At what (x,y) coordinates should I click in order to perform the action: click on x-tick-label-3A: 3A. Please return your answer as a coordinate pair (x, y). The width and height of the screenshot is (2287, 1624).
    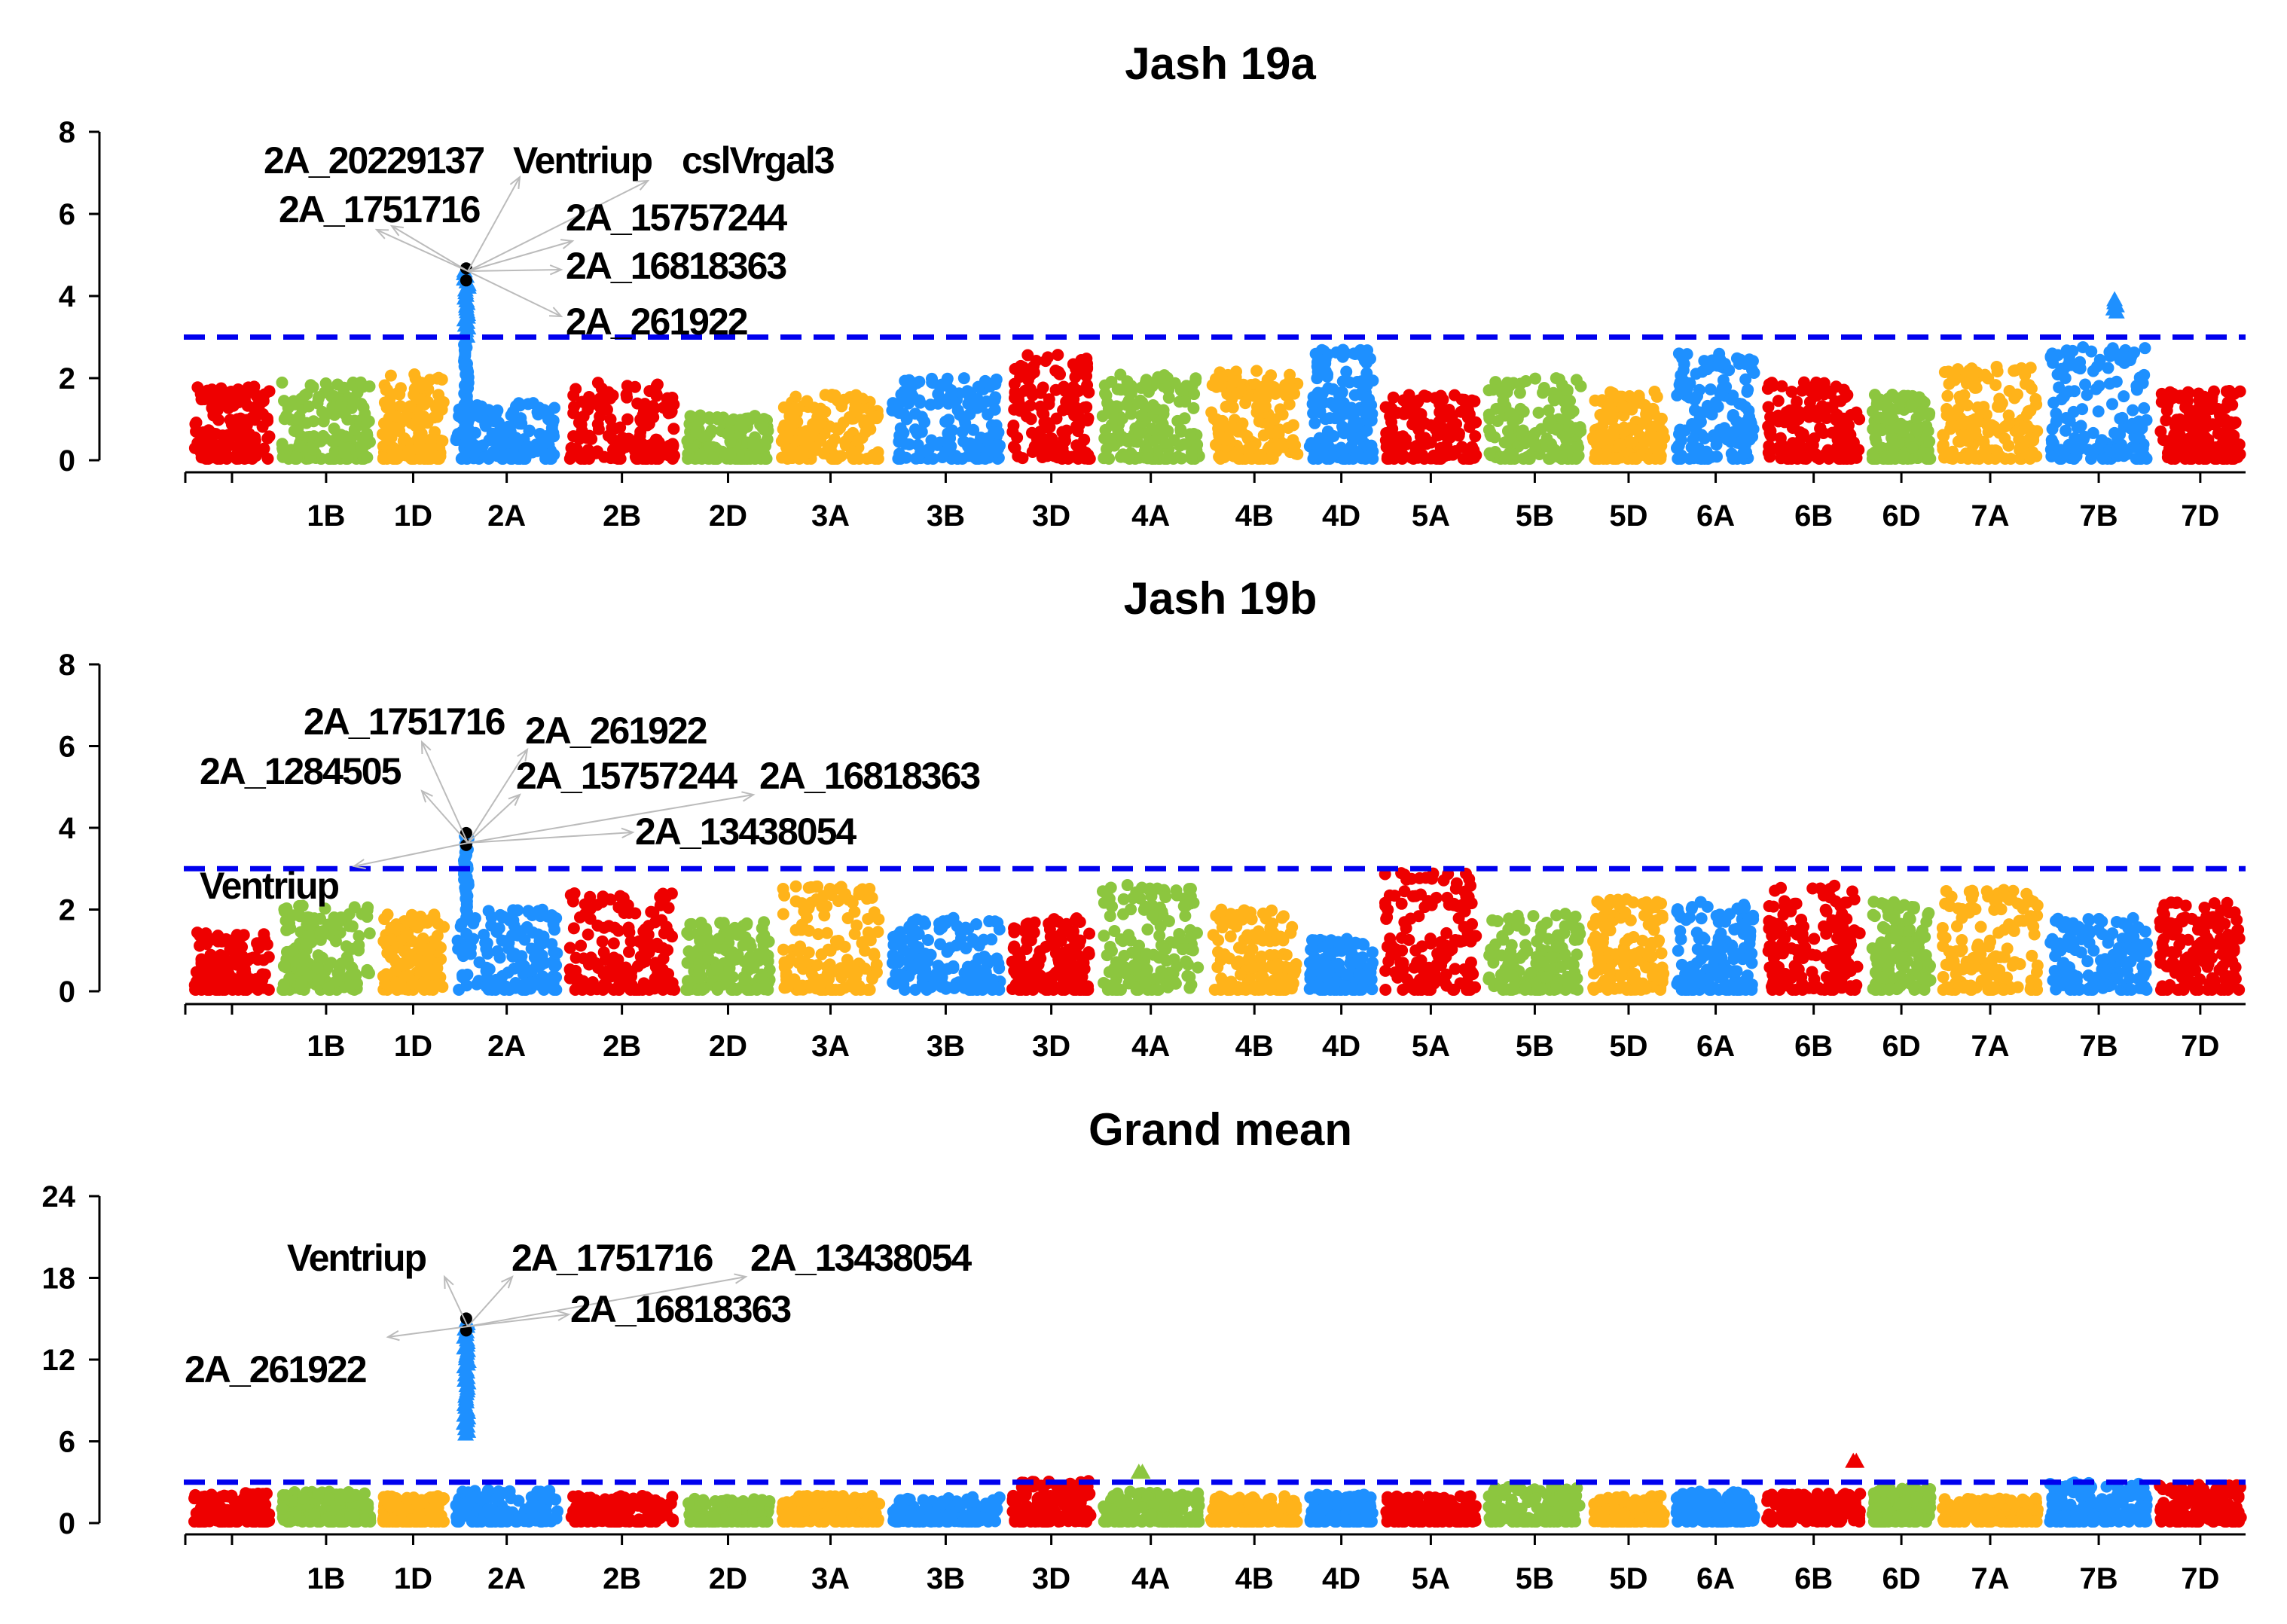
    Looking at the image, I should click on (830, 516).